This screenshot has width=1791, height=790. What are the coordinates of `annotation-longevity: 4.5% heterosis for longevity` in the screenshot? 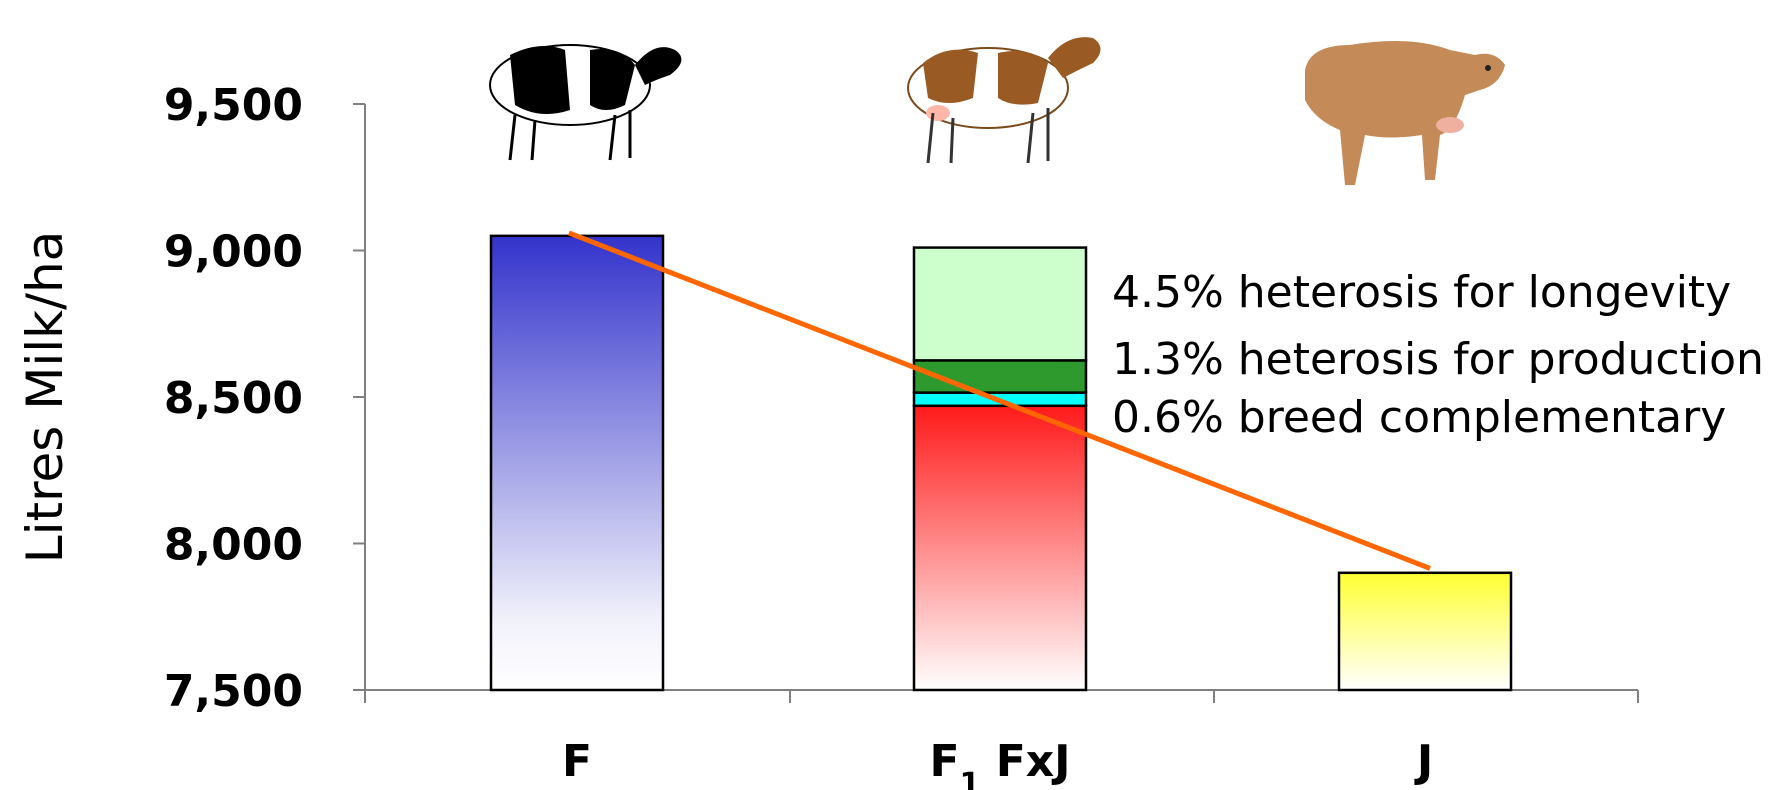 It's located at (1421, 292).